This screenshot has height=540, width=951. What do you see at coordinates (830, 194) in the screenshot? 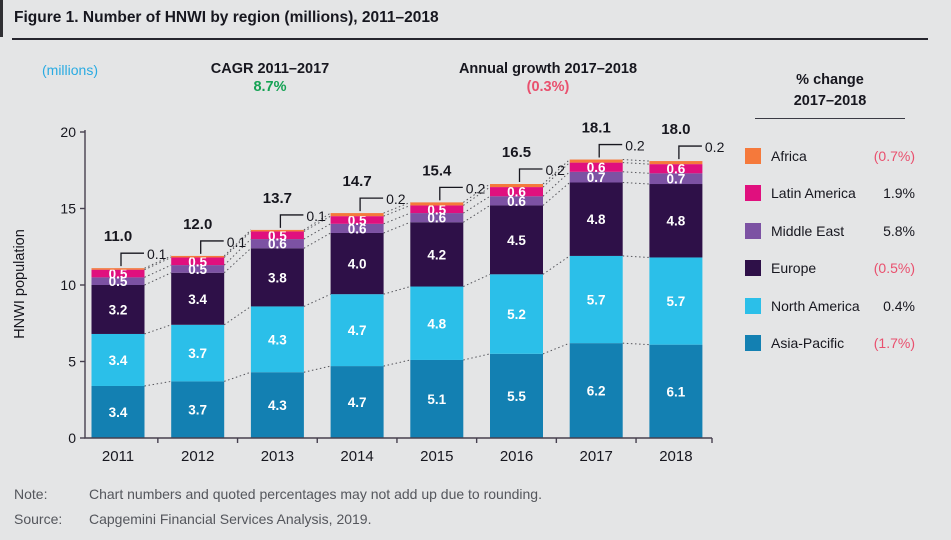
I see `legend-item-latin-america: Latin America 1.9%` at bounding box center [830, 194].